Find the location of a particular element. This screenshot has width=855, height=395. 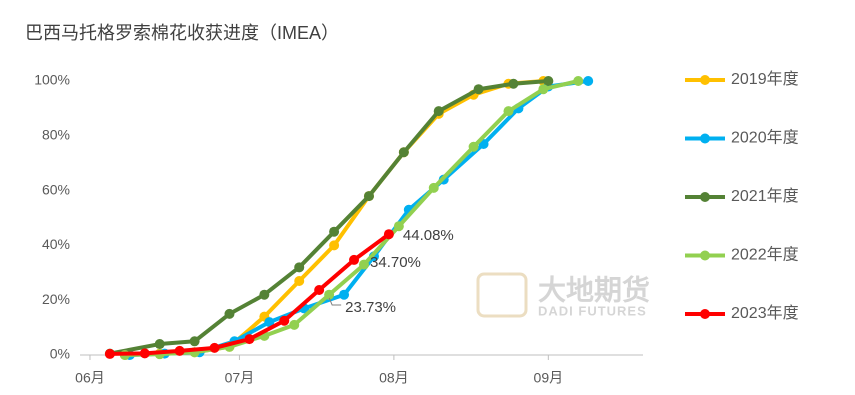

x-tick-label: 07月 is located at coordinates (240, 378).